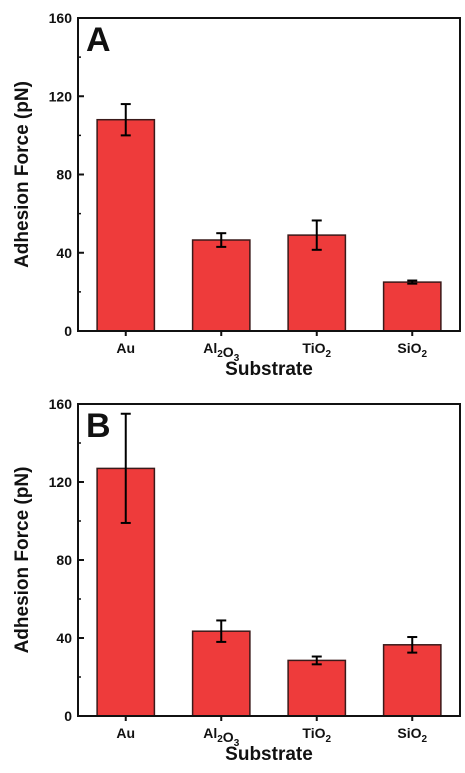  What do you see at coordinates (98, 40) in the screenshot?
I see `panel-letter: A` at bounding box center [98, 40].